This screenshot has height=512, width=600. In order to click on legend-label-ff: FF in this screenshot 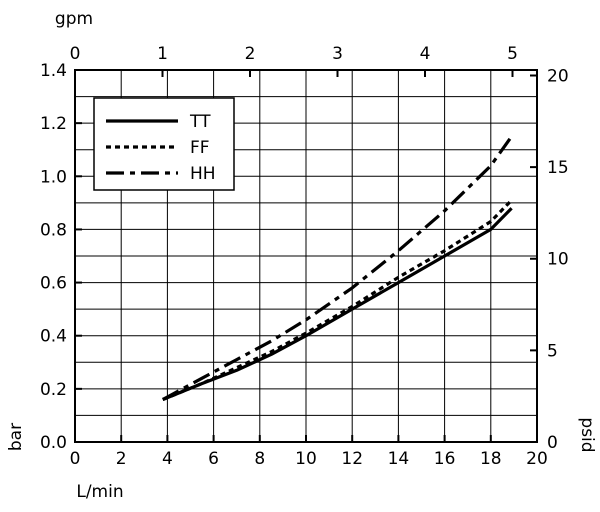, I will do `click(200, 148)`.